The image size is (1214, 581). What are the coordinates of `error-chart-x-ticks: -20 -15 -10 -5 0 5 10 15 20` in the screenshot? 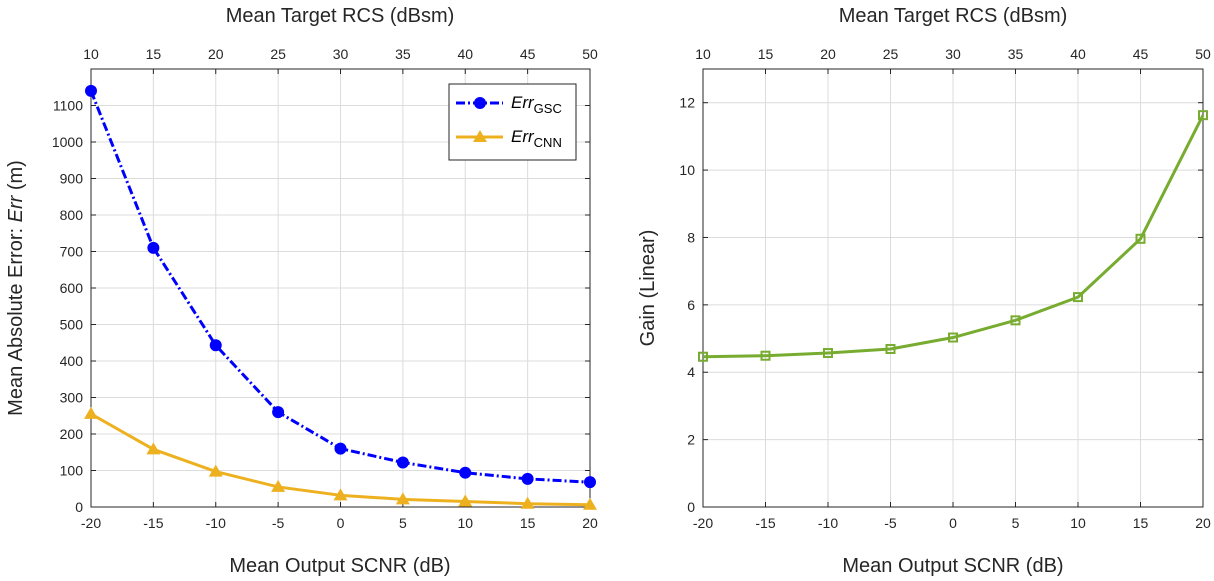 It's located at (339, 516).